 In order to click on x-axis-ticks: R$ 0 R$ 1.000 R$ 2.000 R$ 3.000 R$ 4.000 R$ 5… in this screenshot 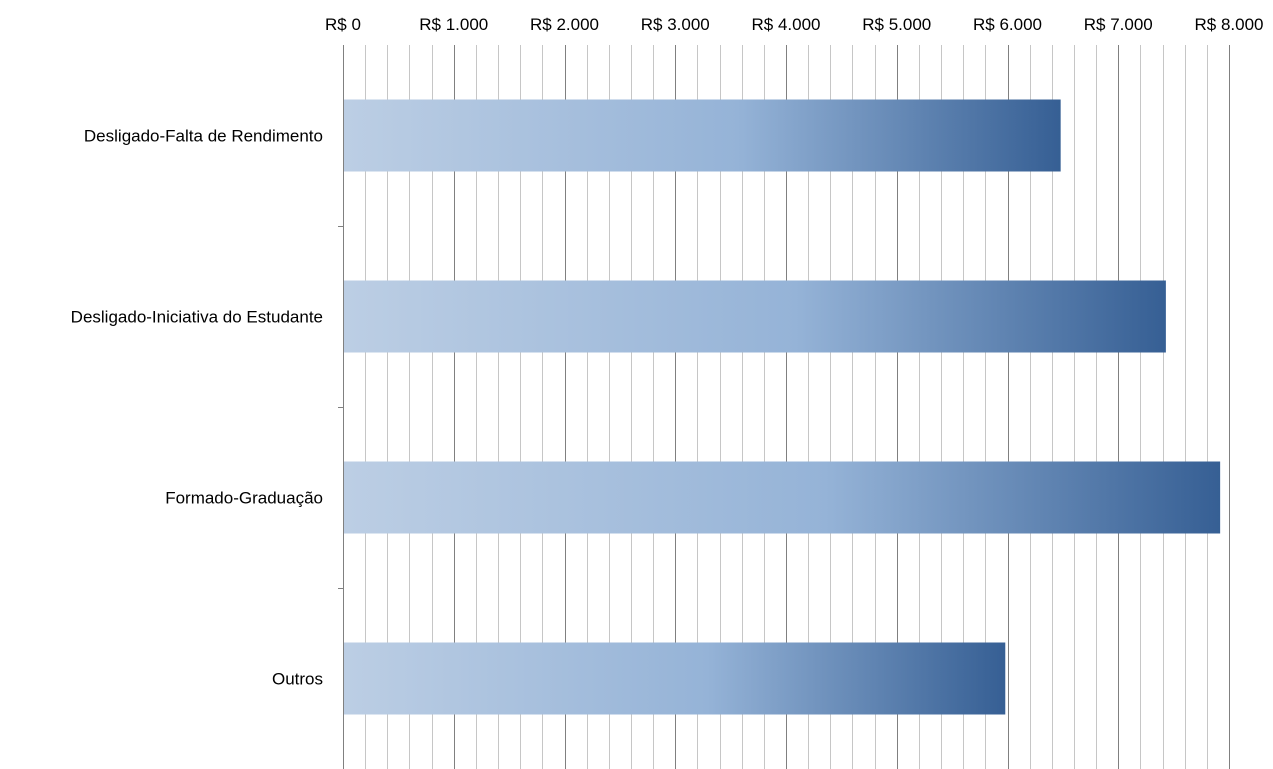, I will do `click(794, 24)`.